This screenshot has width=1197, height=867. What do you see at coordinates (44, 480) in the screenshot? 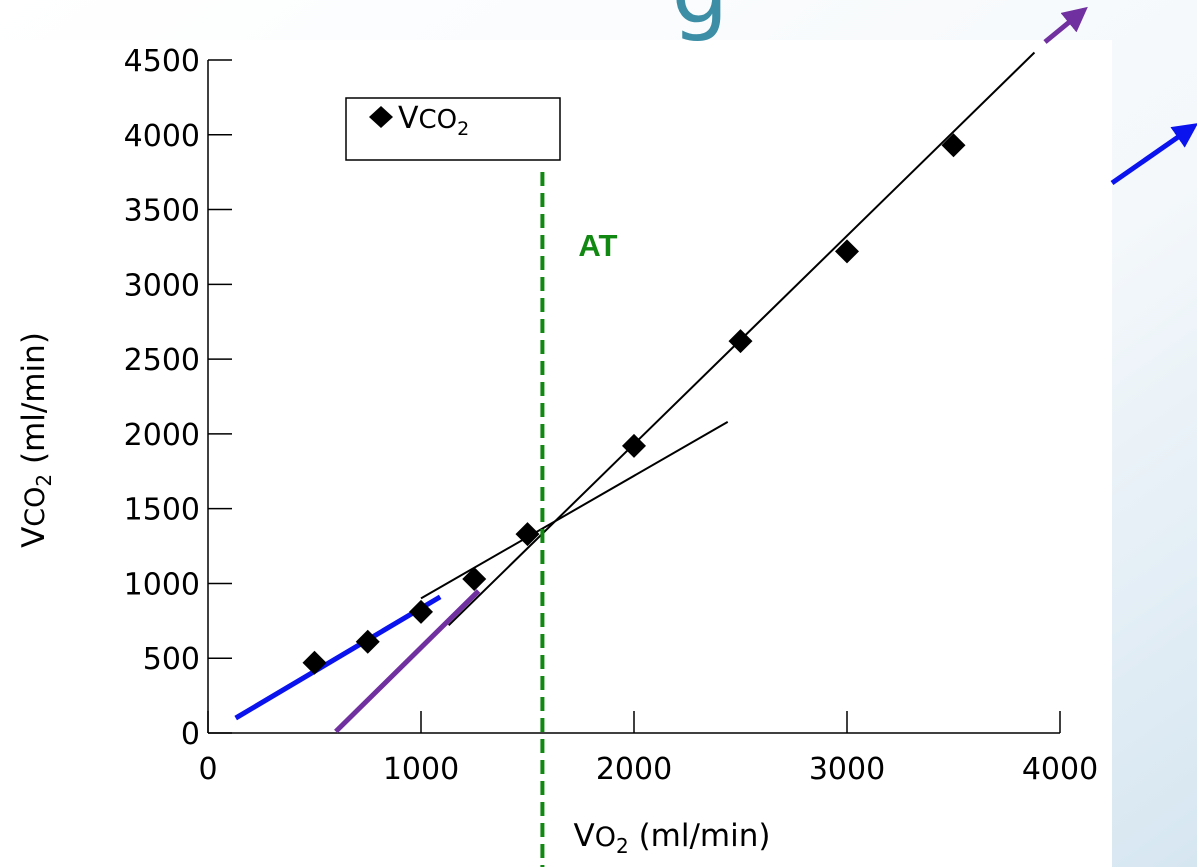
I see `y-axis-title-subscript: 2` at bounding box center [44, 480].